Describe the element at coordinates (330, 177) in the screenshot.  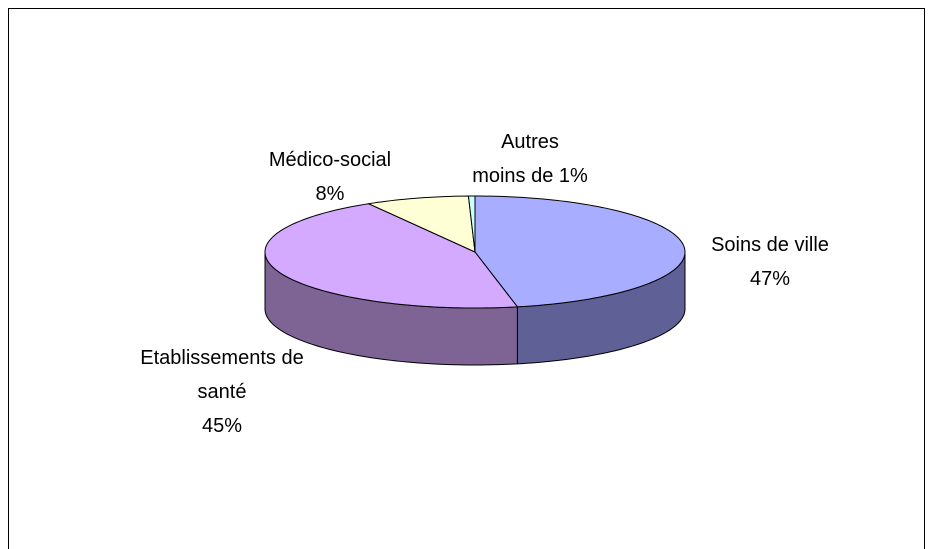
I see `slice-label: Médico-social 8%` at that location.